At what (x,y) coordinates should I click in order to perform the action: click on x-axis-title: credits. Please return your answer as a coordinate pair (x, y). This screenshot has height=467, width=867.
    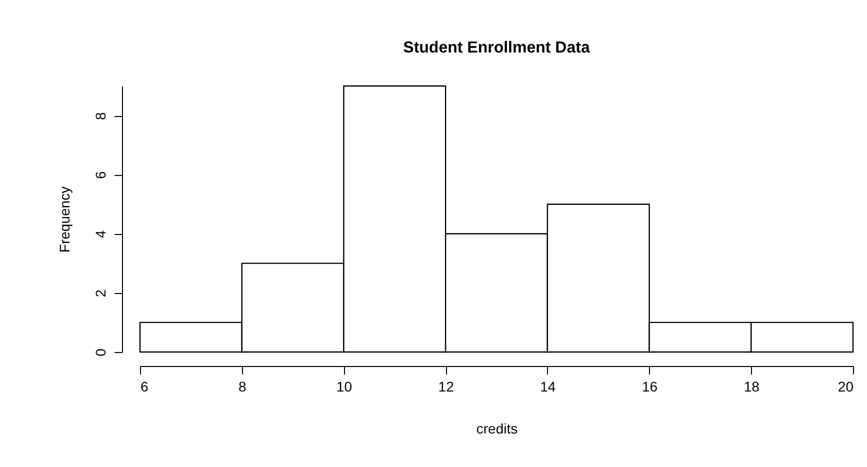
    Looking at the image, I should click on (497, 428).